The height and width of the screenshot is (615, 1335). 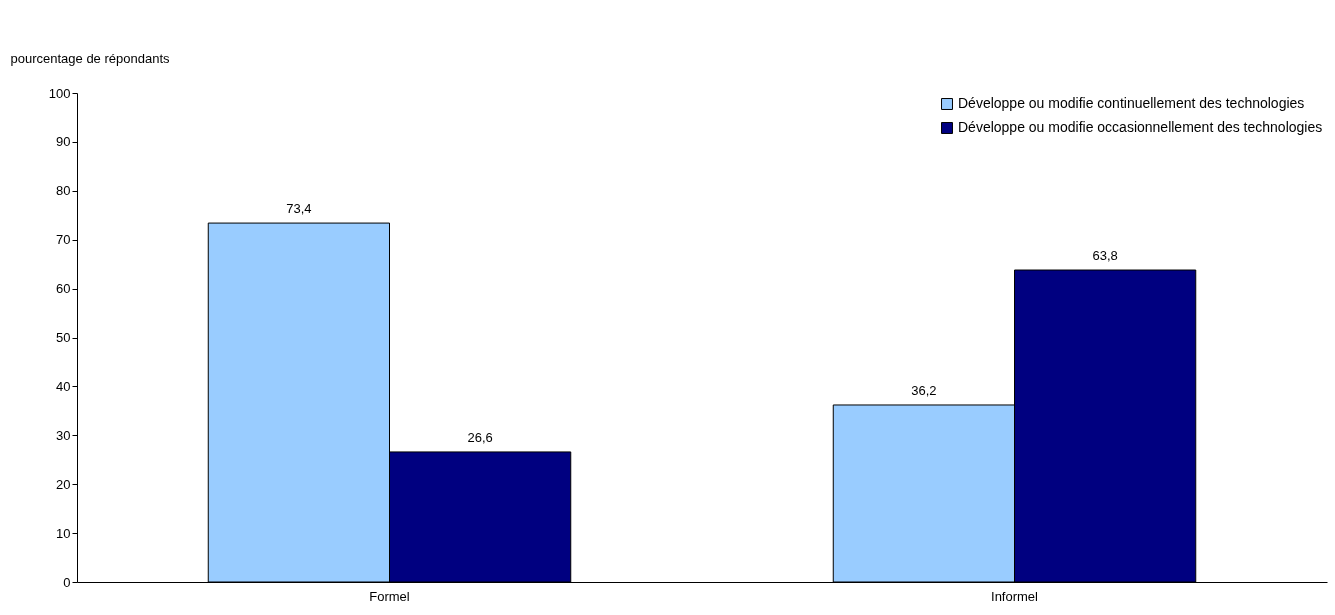 What do you see at coordinates (299, 209) in the screenshot?
I see `data-label: 73,4` at bounding box center [299, 209].